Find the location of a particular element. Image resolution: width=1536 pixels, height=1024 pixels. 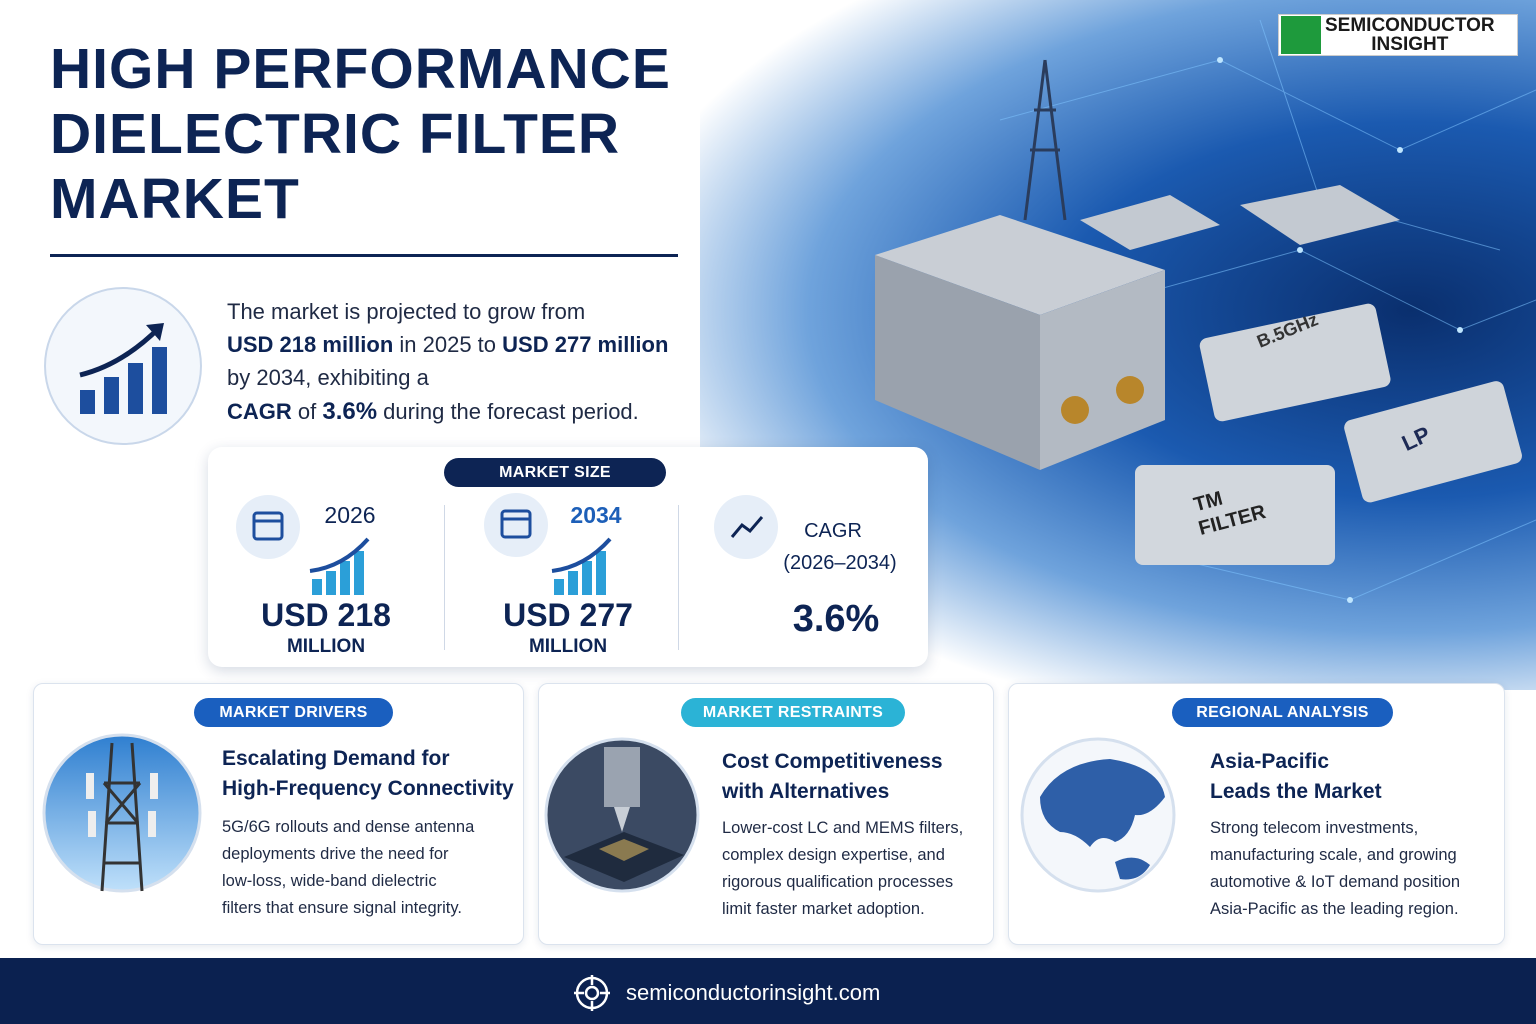

stat-year: 2034 is located at coordinates (596, 515).